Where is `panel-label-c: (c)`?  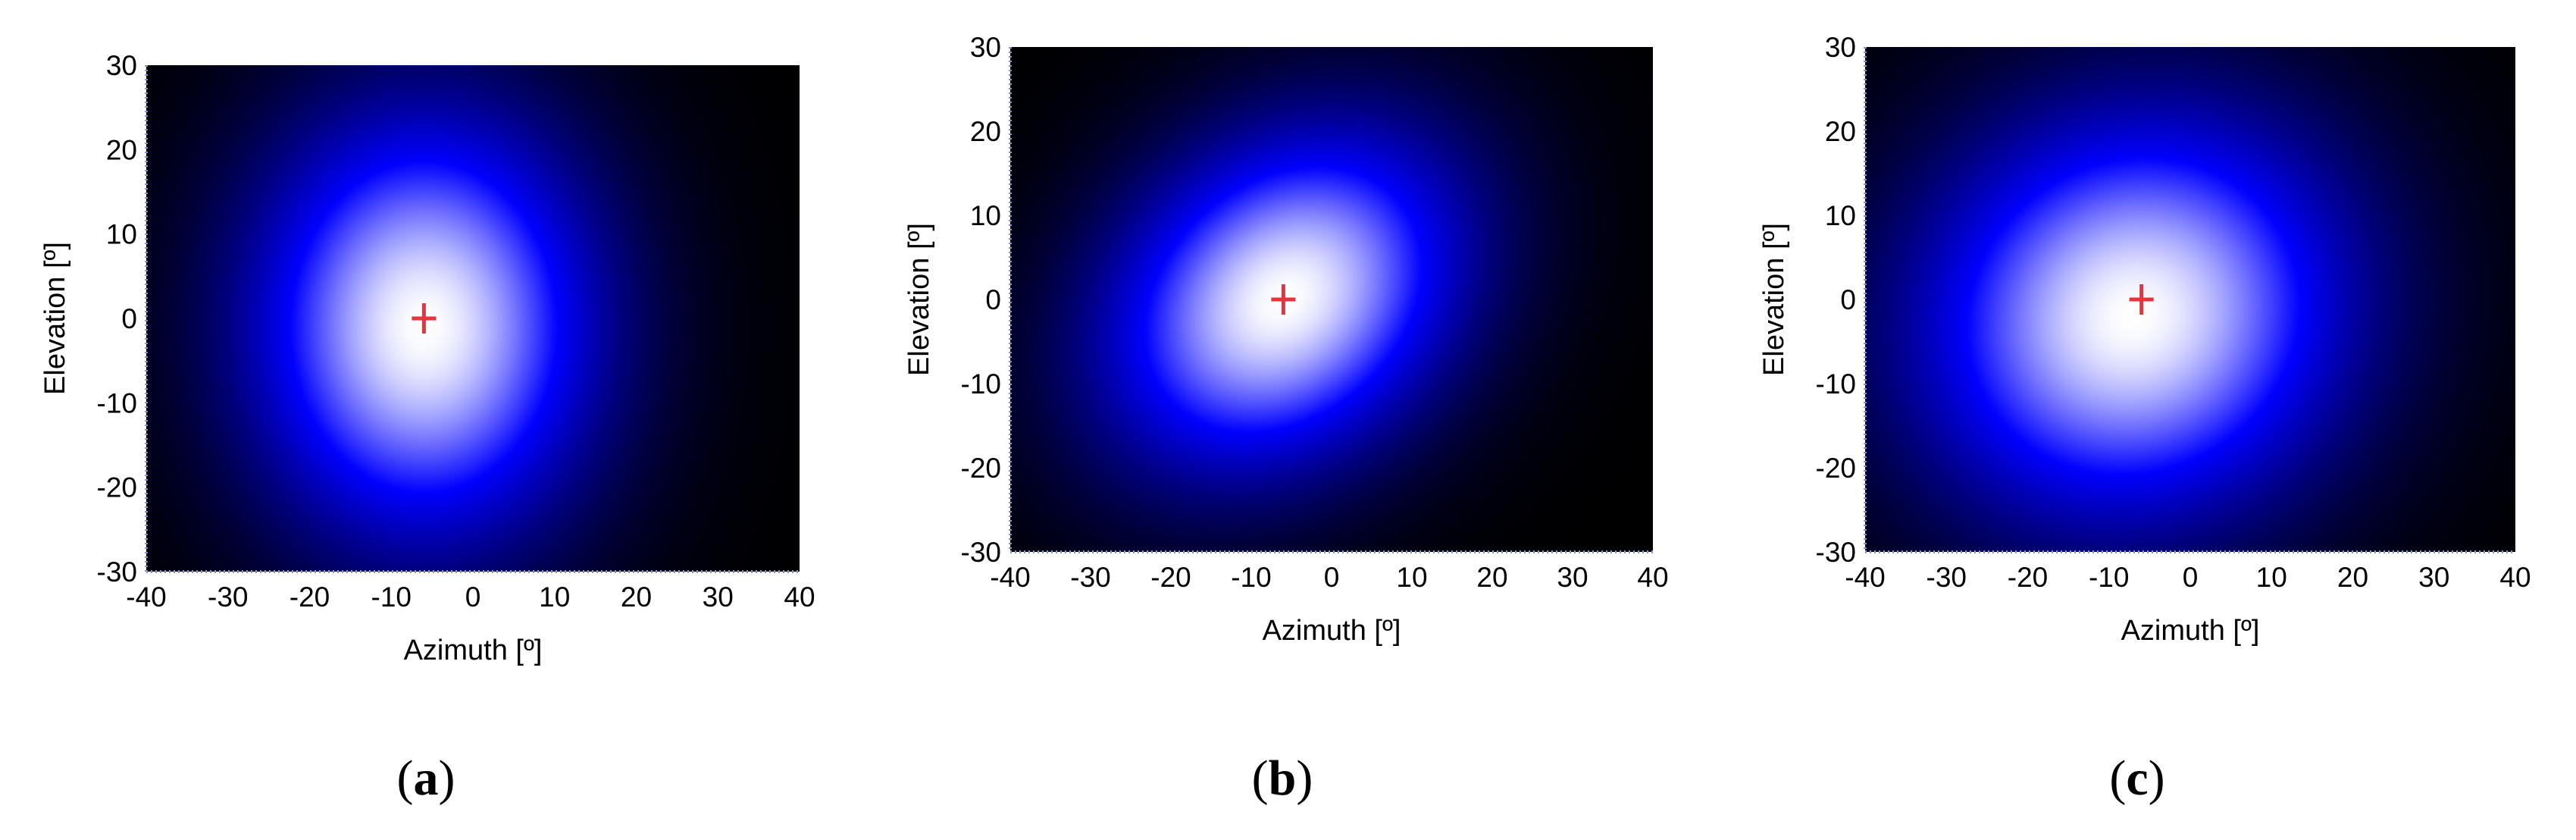
panel-label-c: (c) is located at coordinates (2136, 778).